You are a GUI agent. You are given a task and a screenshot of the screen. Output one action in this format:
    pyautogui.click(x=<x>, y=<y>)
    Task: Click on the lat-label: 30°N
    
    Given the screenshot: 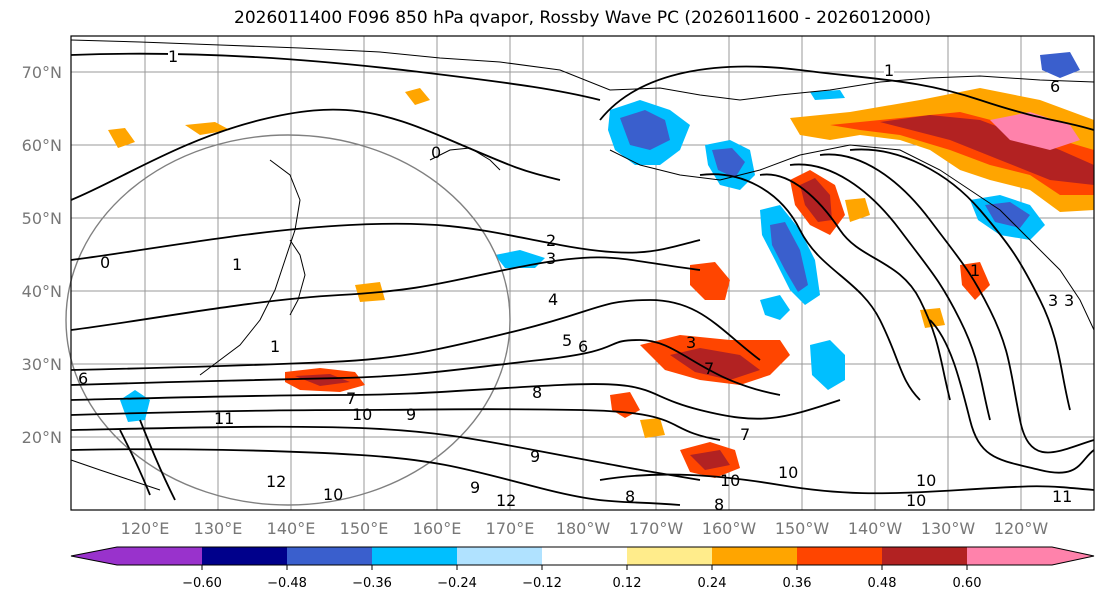 What is the action you would take?
    pyautogui.click(x=42, y=364)
    